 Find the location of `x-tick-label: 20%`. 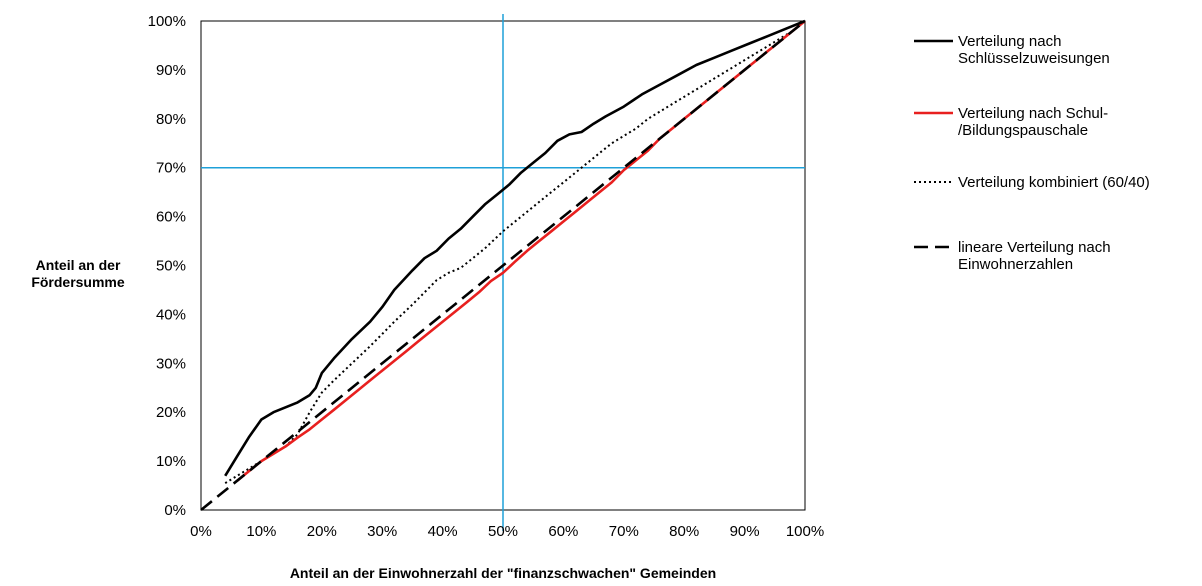

x-tick-label: 20% is located at coordinates (322, 531).